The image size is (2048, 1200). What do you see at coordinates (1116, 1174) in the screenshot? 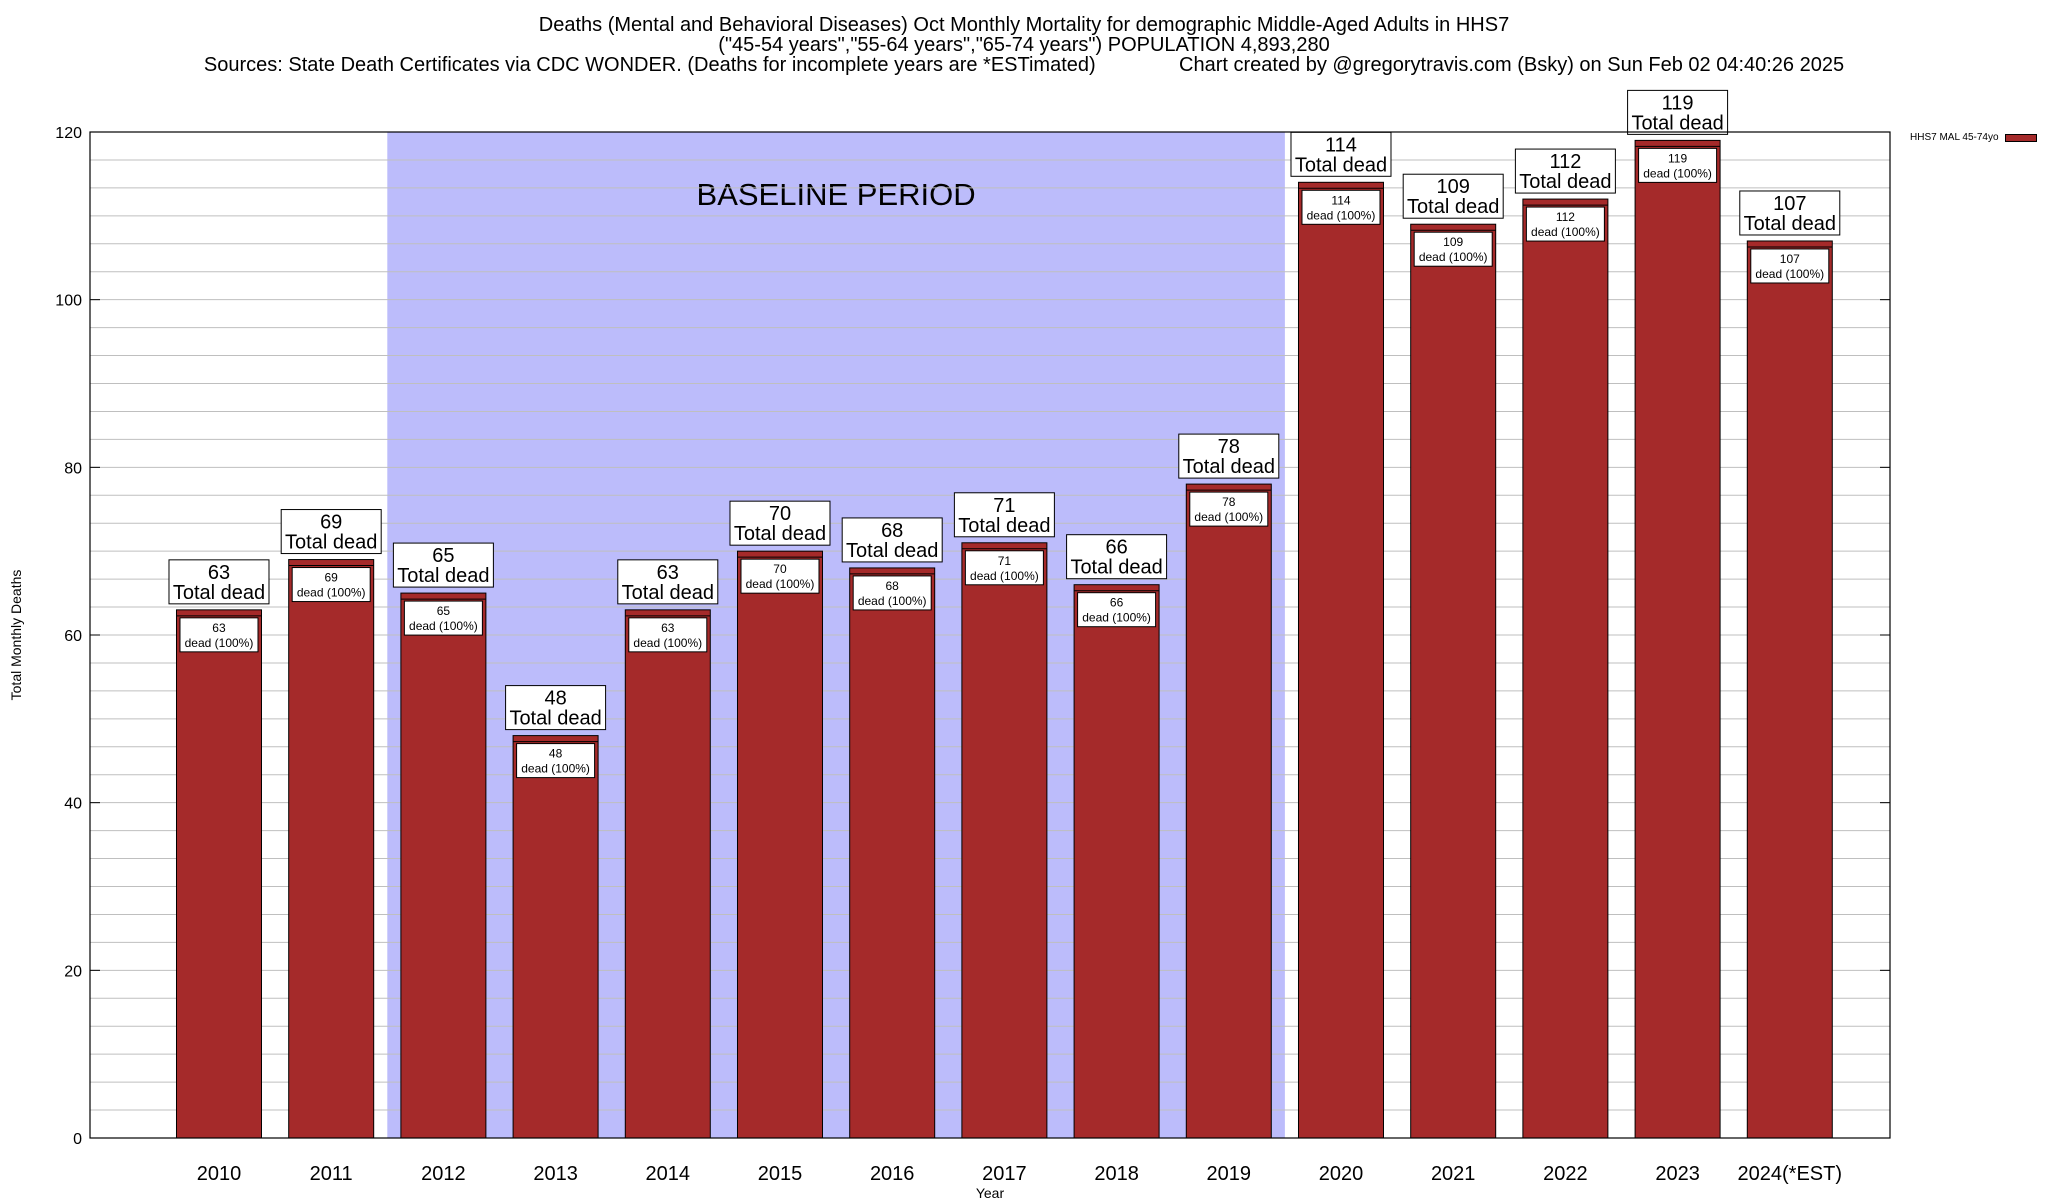
I see `x-tick-label: 2018` at bounding box center [1116, 1174].